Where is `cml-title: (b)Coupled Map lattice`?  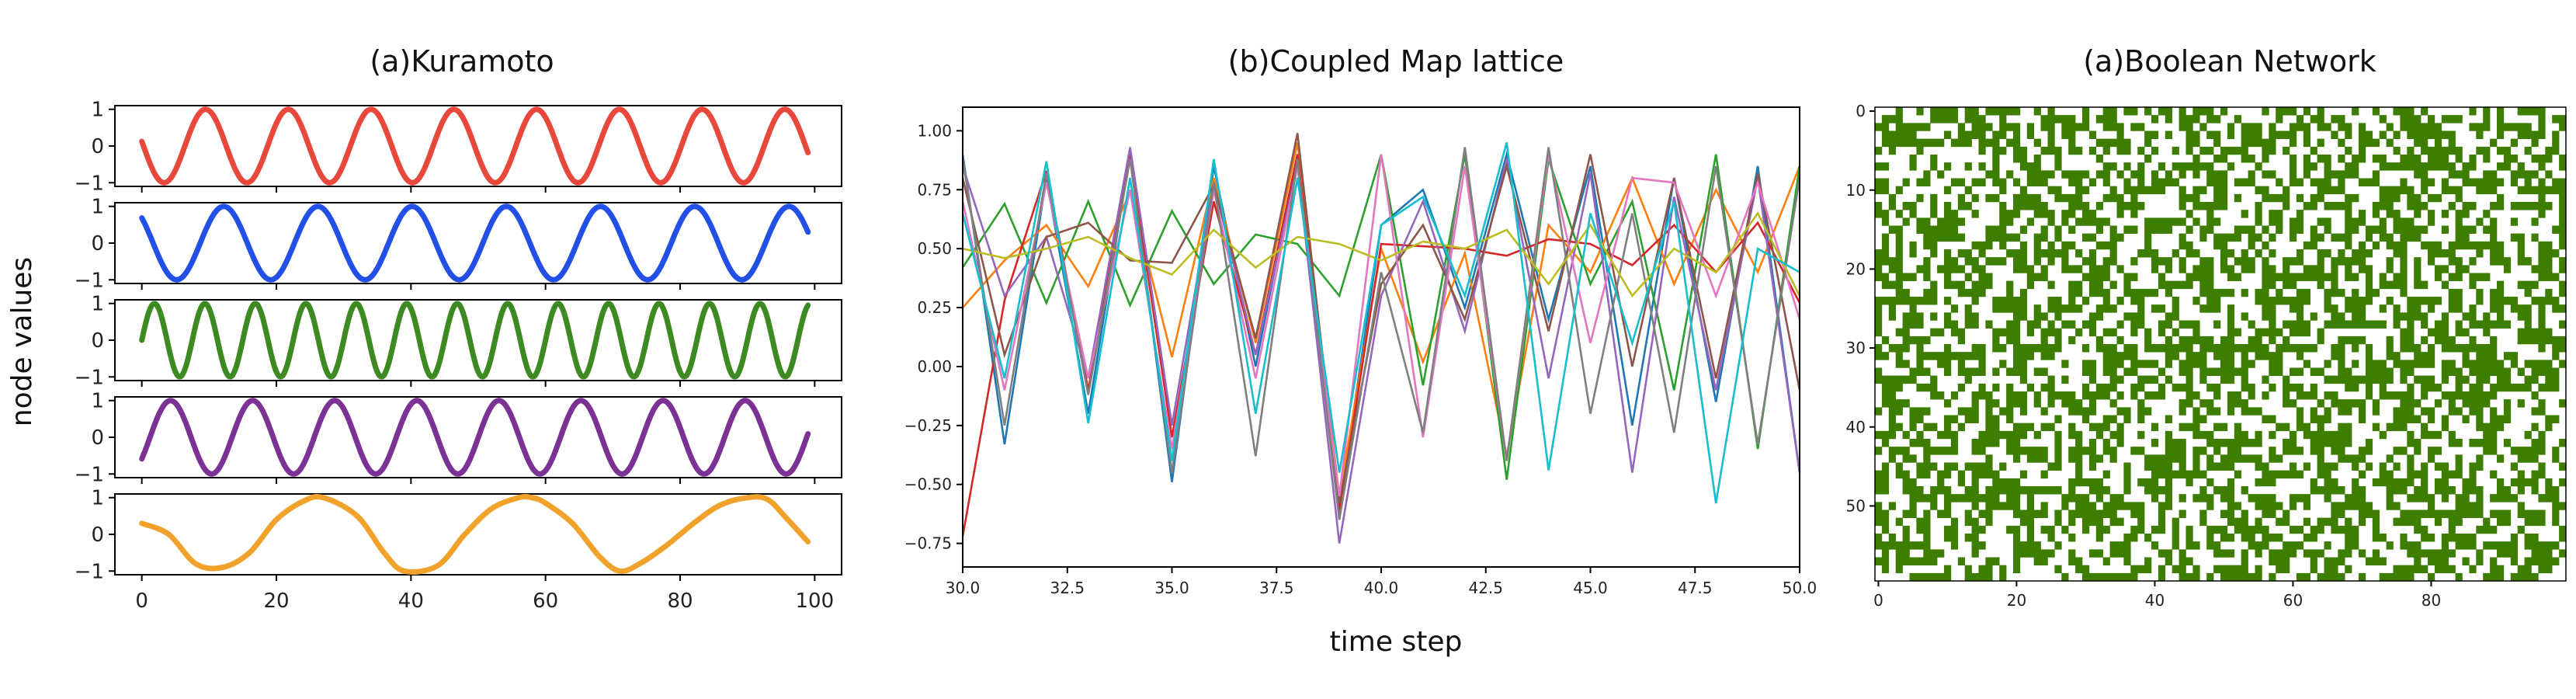
cml-title: (b)Coupled Map lattice is located at coordinates (1396, 61).